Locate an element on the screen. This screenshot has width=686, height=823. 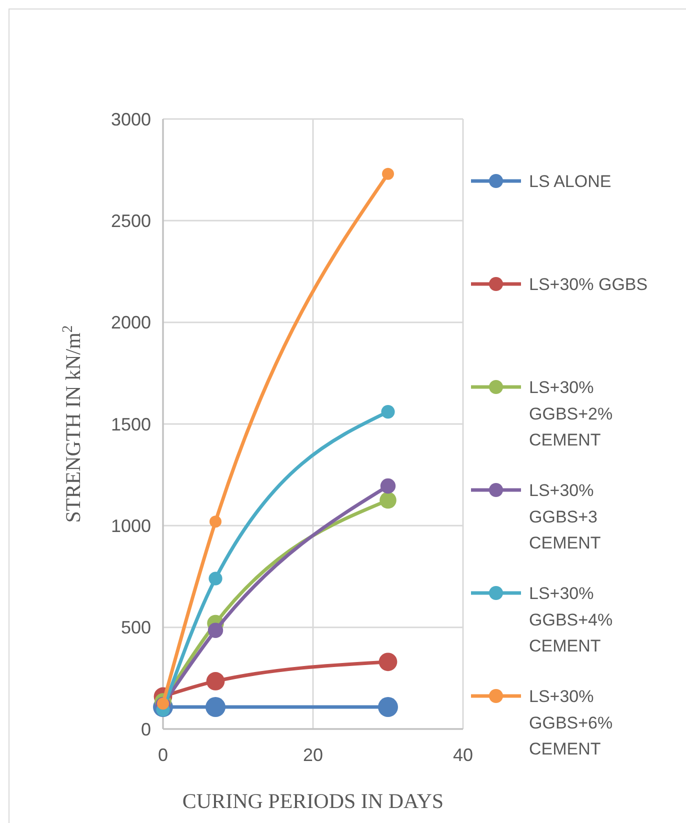
legend-label: LS+30% GGBS is located at coordinates (588, 284).